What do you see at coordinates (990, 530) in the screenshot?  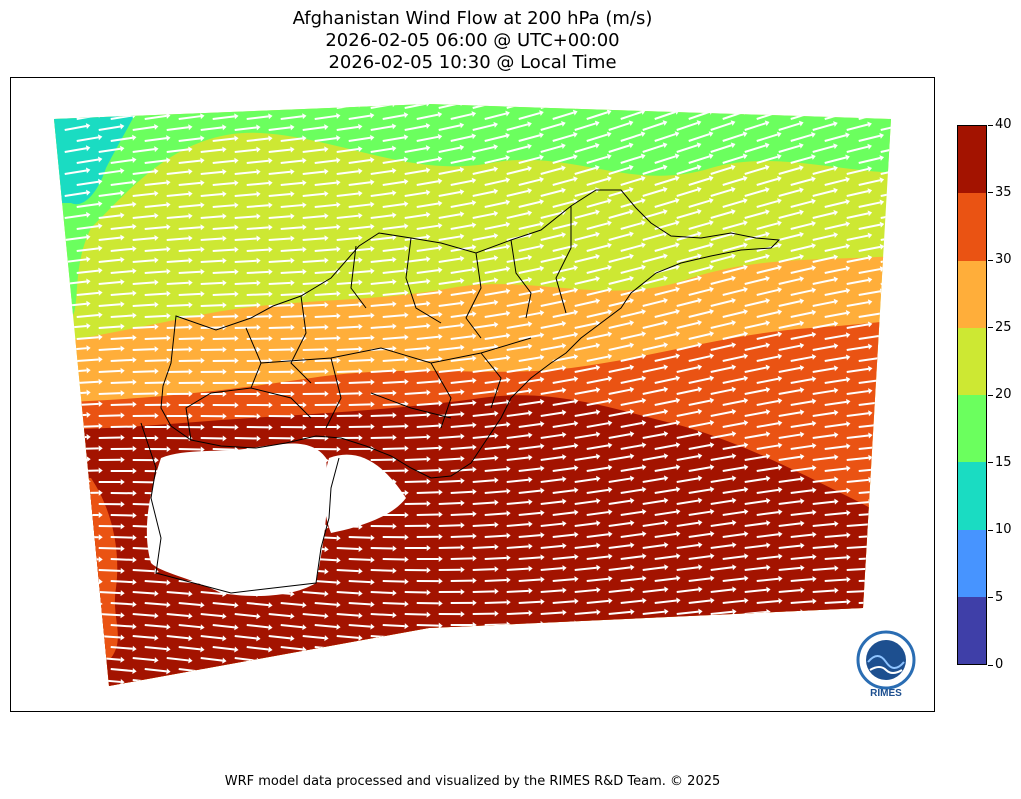 I see `colorbar-tick` at bounding box center [990, 530].